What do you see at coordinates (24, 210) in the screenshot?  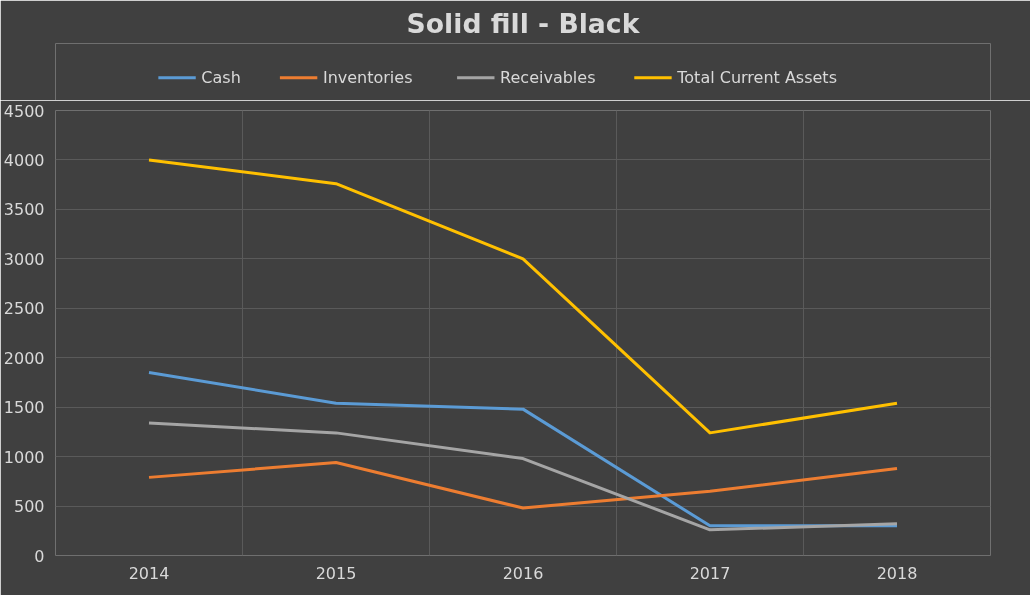 I see `y-tick-label: 3500` at bounding box center [24, 210].